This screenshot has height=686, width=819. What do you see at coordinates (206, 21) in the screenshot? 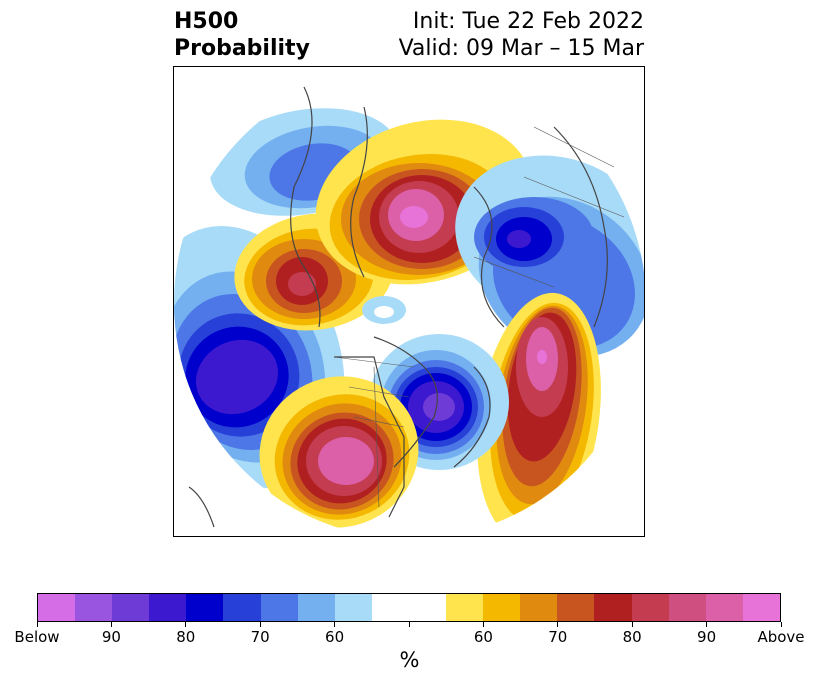
I see `title-line-1: H500` at bounding box center [206, 21].